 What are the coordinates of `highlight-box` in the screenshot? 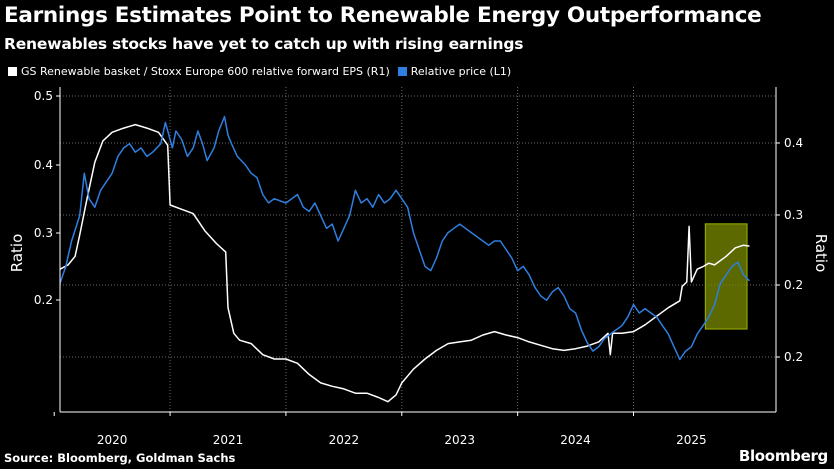 It's located at (726, 276).